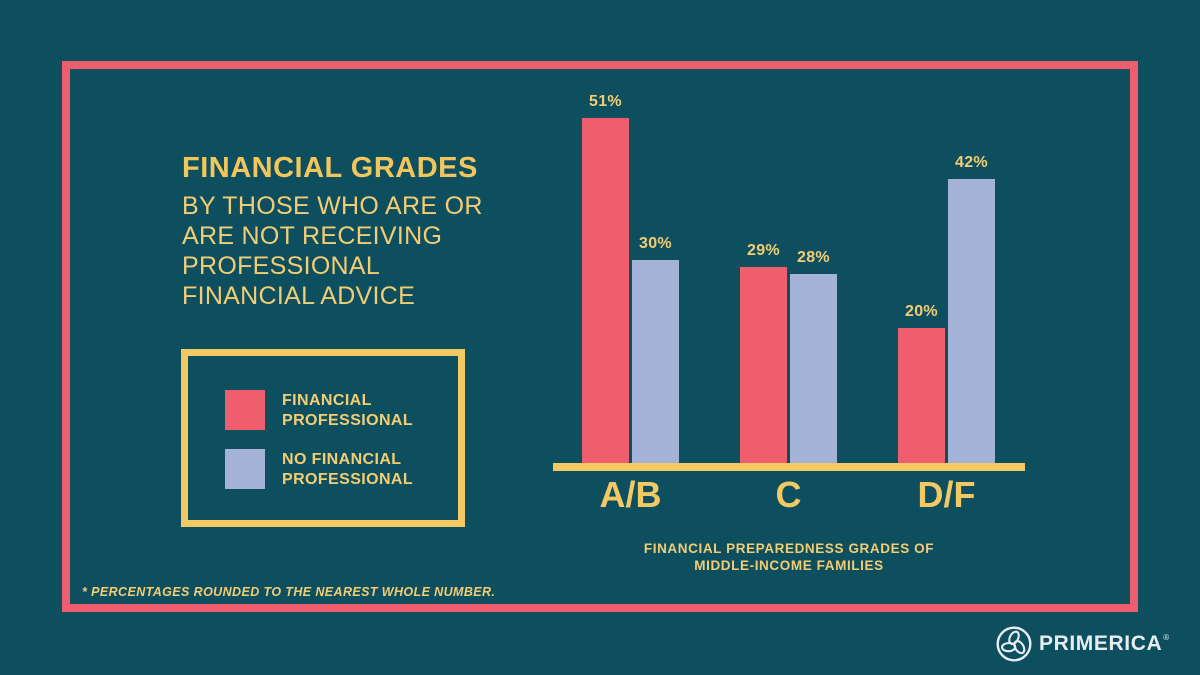 This screenshot has height=675, width=1200. I want to click on bar-no-financial-professional-df, so click(971, 321).